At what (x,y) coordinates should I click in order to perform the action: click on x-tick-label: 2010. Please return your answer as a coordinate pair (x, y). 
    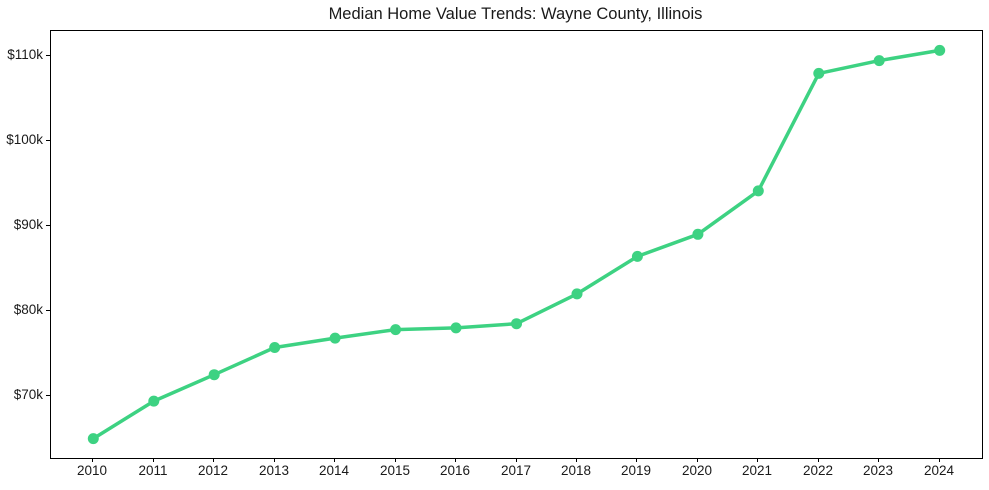
    Looking at the image, I should click on (92, 470).